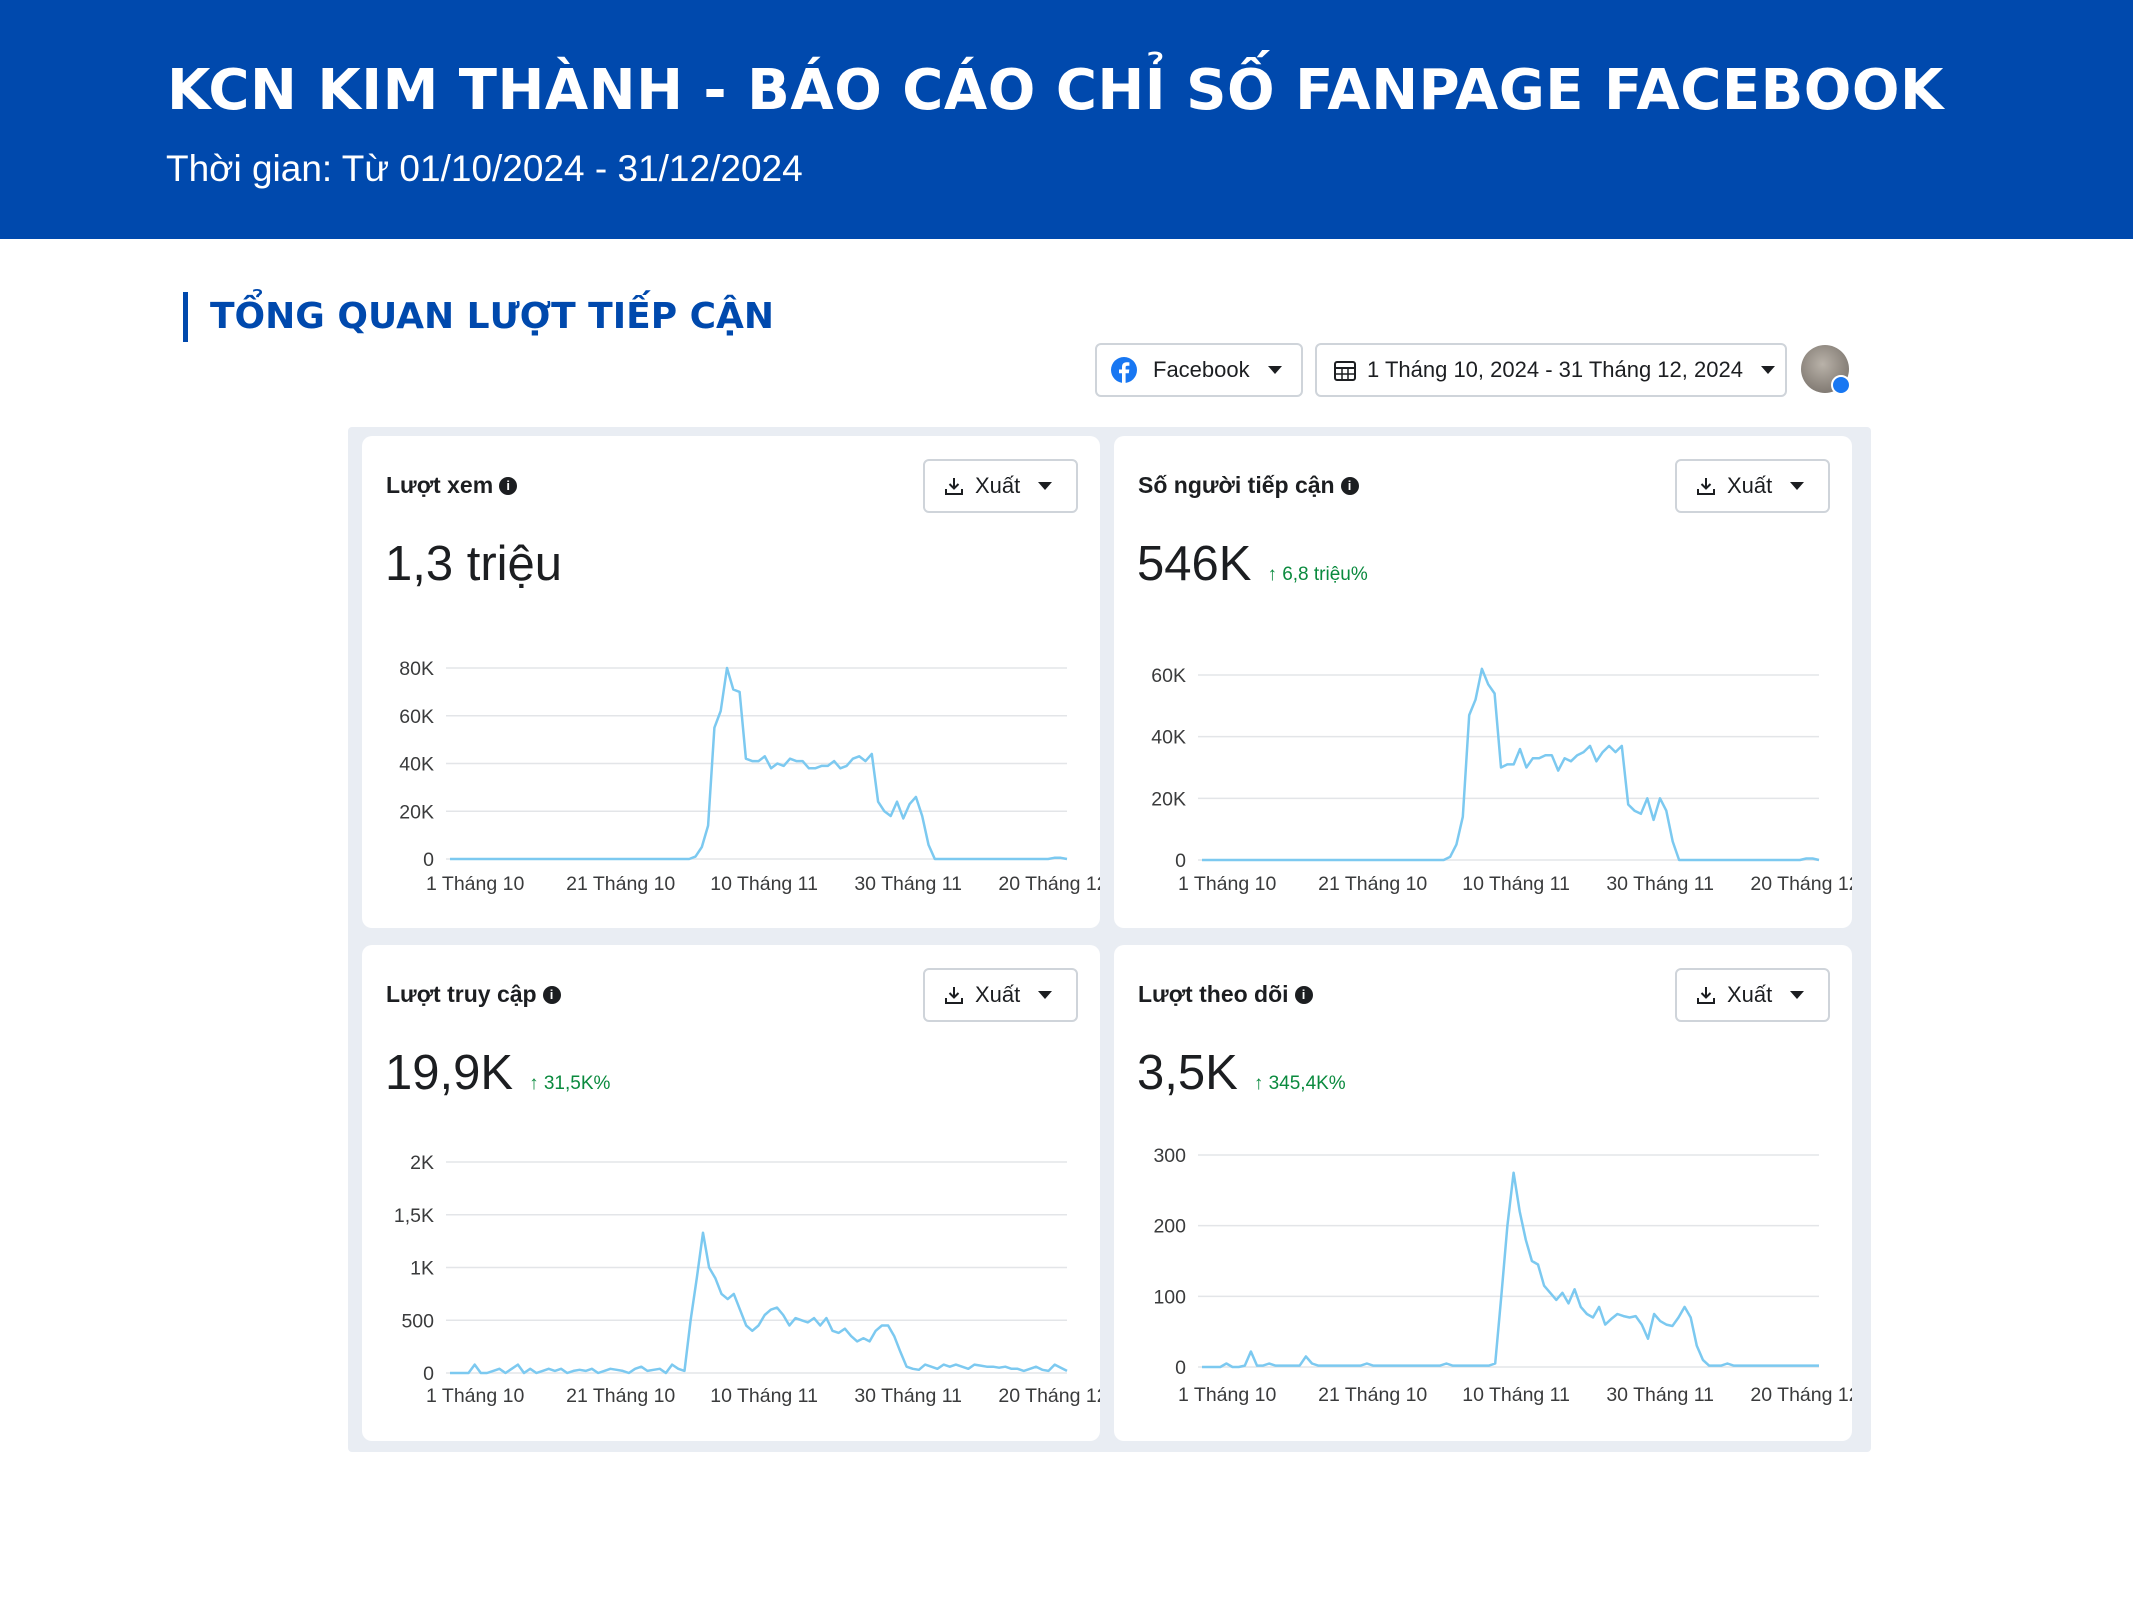 This screenshot has width=2133, height=1600. I want to click on card-title-text: Lượt theo dõi, so click(1213, 994).